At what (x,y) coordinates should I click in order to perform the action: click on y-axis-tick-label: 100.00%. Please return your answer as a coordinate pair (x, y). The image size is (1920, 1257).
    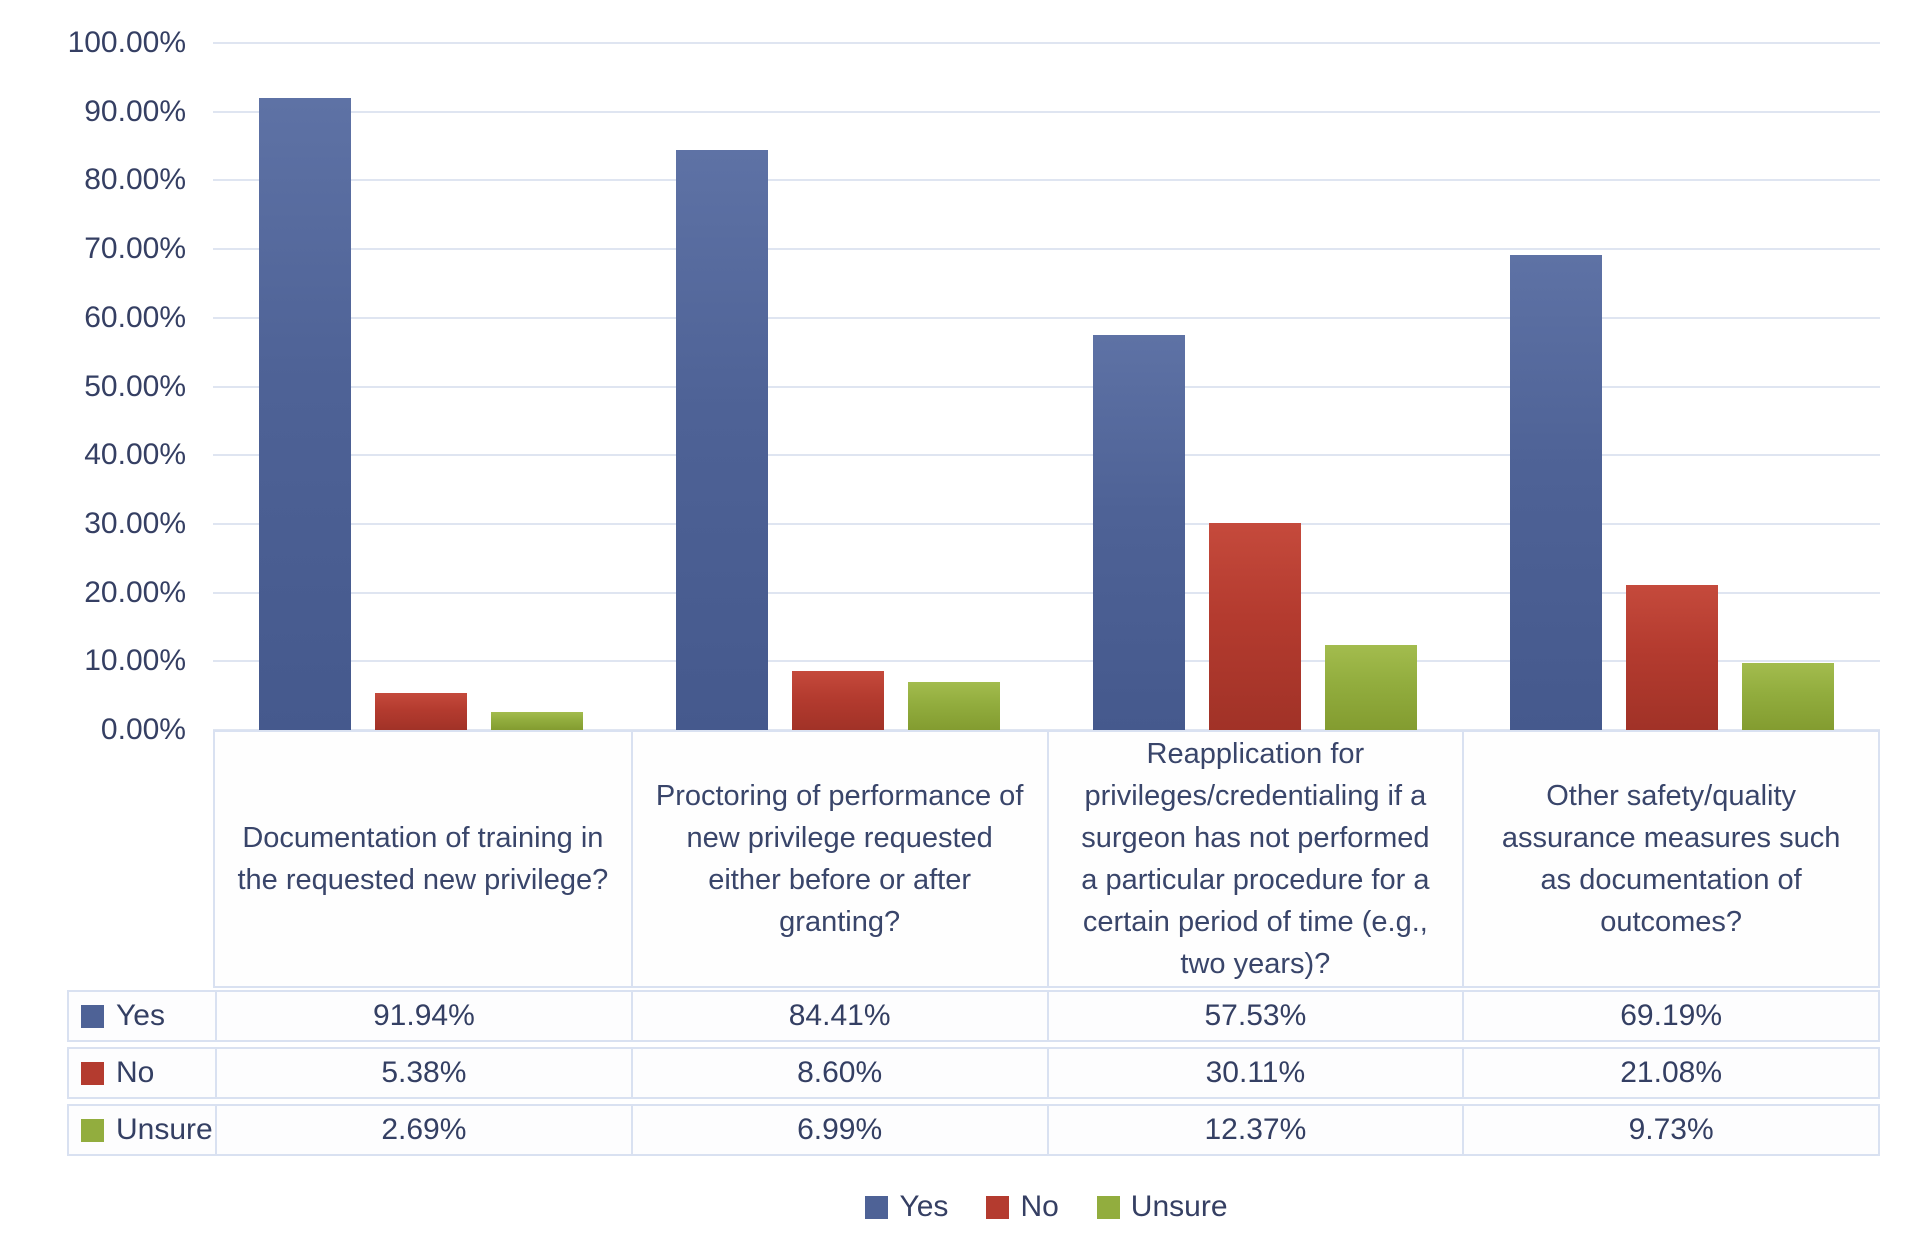
    Looking at the image, I should click on (126, 42).